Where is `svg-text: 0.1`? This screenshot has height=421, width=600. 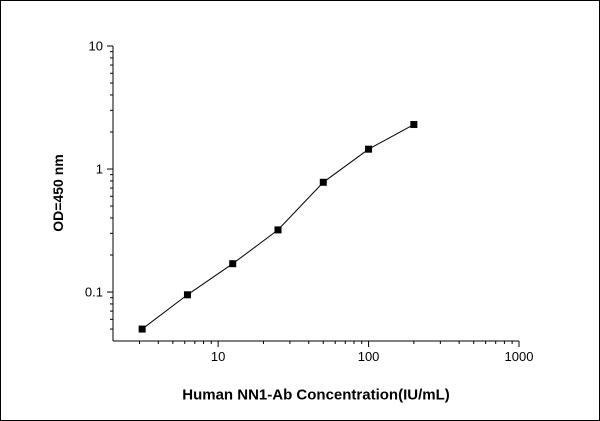 svg-text: 0.1 is located at coordinates (94, 292).